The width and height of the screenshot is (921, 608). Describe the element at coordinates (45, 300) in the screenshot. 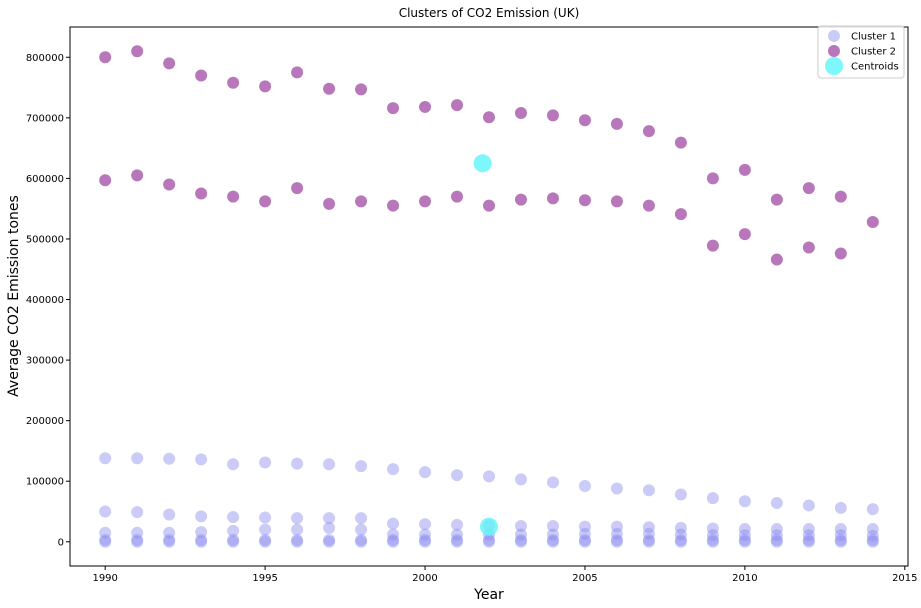

I see `y-tick-label: 400000` at that location.